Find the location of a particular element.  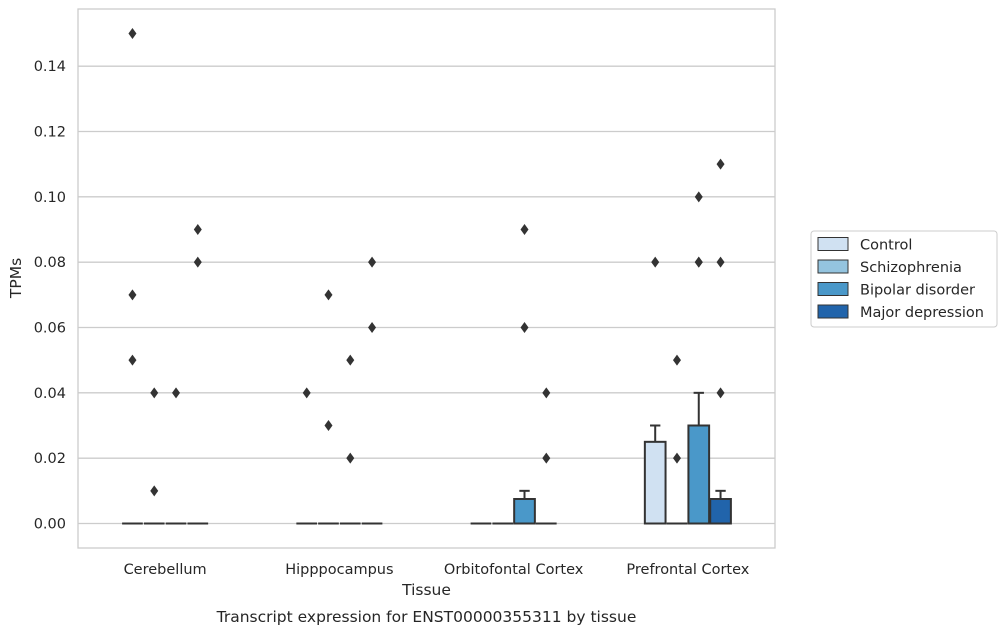

x-tick-label: Cerebellum is located at coordinates (165, 570).